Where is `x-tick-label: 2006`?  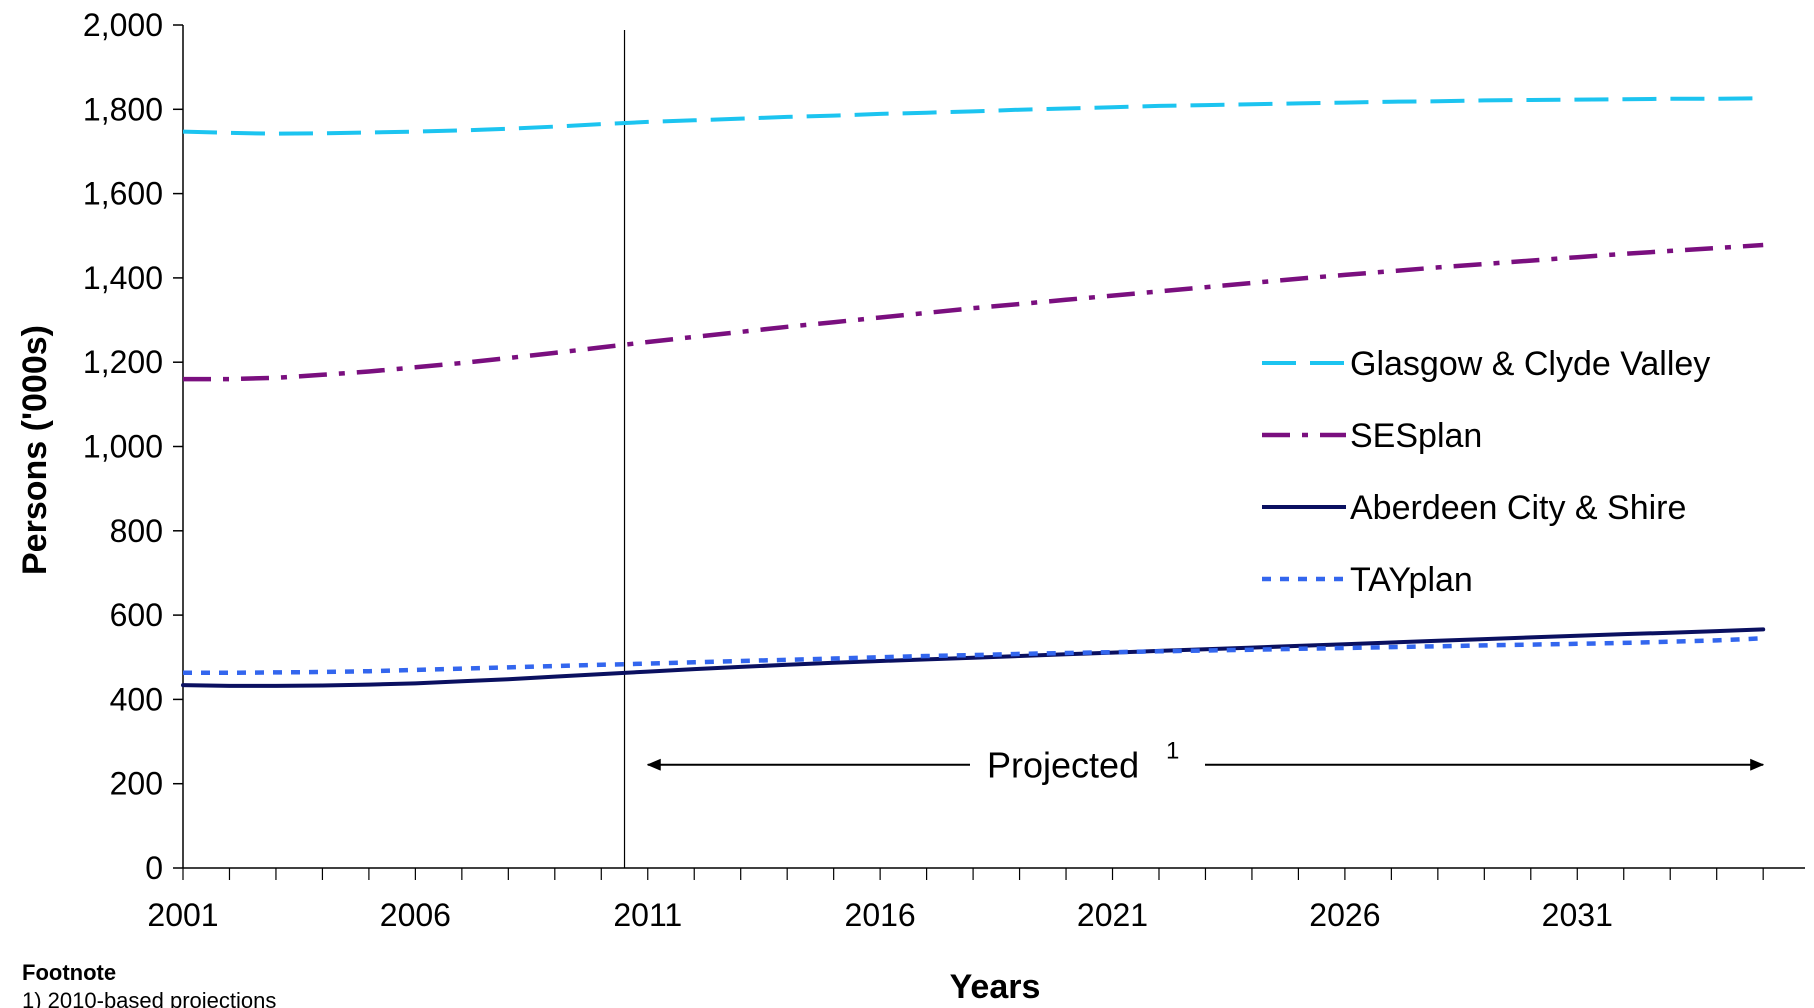 x-tick-label: 2006 is located at coordinates (415, 915).